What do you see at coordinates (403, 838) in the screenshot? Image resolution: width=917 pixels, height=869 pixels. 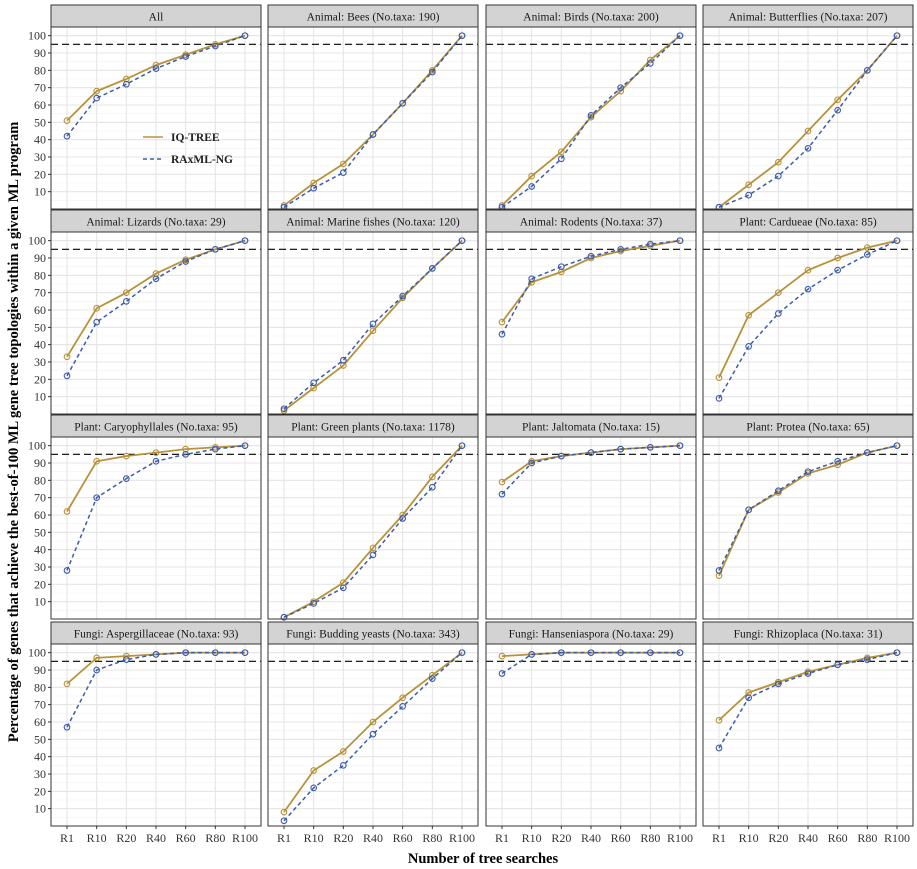 I see `x-tick-label: R60` at bounding box center [403, 838].